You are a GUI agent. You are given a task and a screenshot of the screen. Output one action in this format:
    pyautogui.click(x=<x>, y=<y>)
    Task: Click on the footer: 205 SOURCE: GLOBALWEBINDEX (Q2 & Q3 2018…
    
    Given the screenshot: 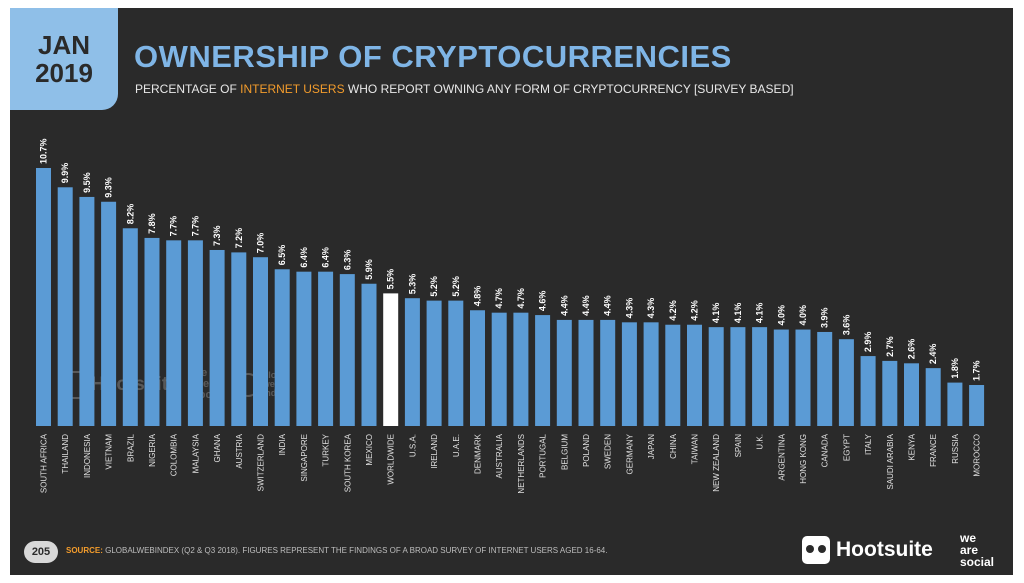 What is the action you would take?
    pyautogui.click(x=511, y=551)
    